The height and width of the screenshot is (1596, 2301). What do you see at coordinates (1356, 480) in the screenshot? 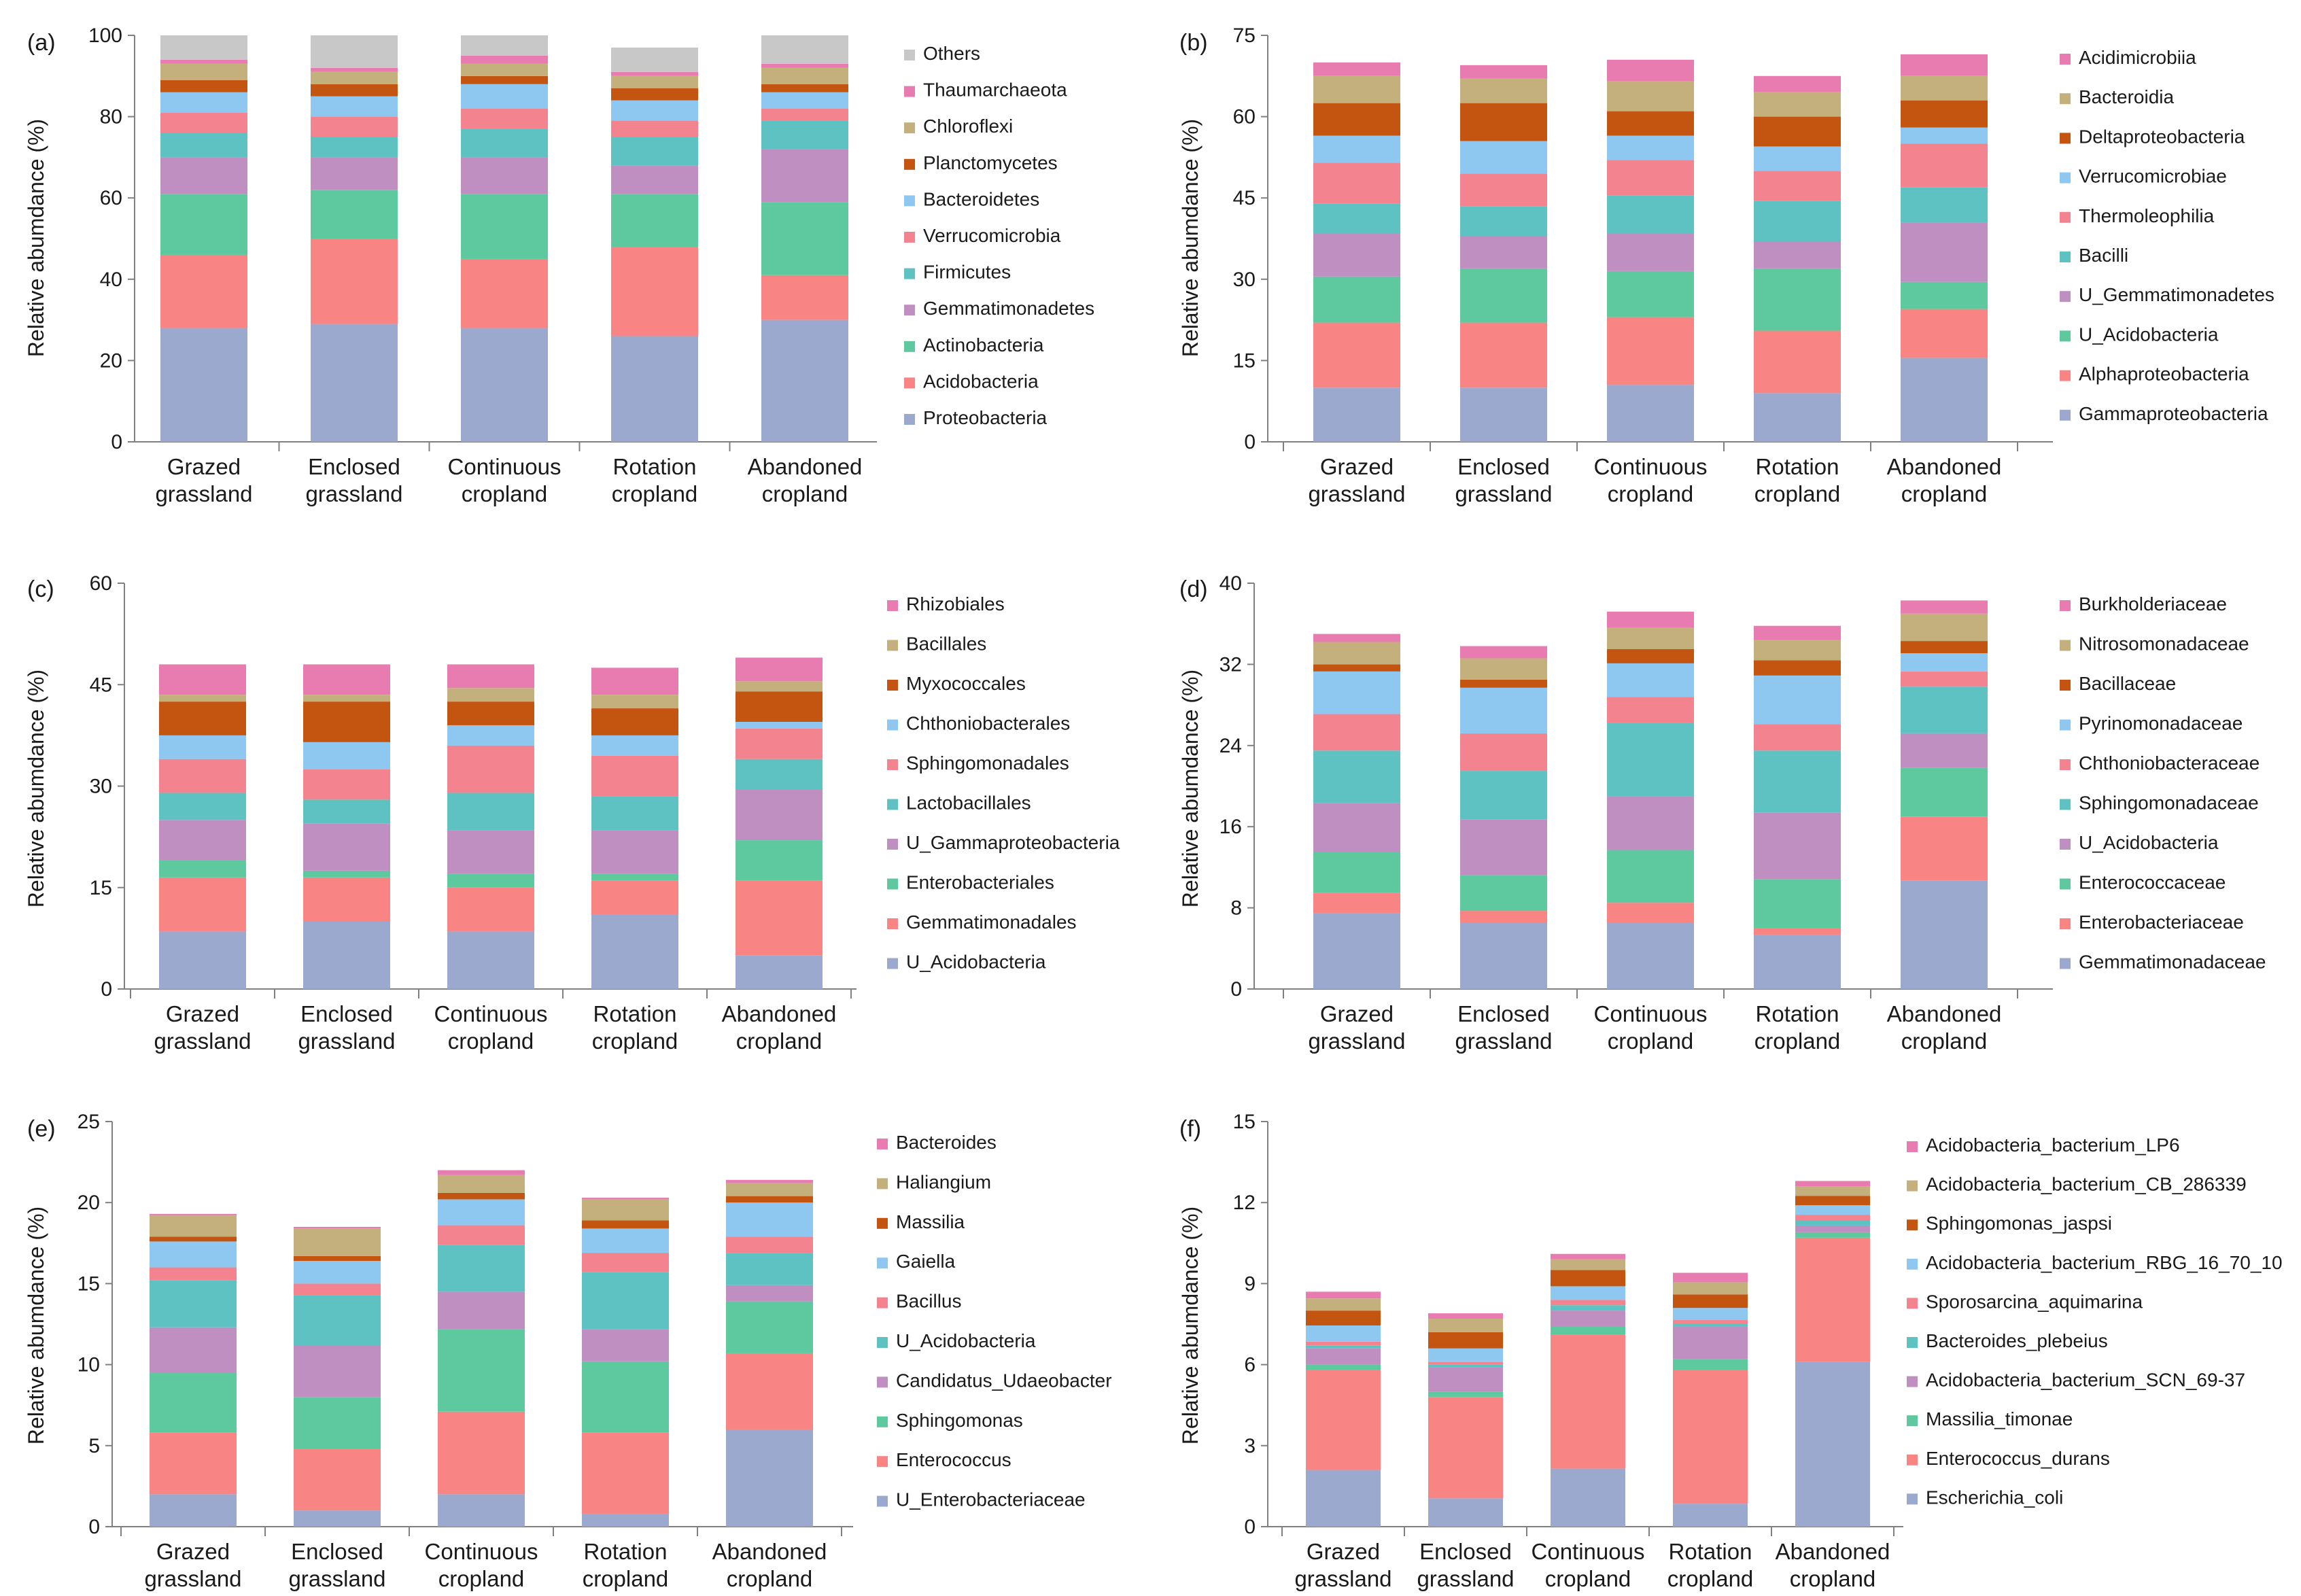
I see `x-tick-label: Grazed grassland` at bounding box center [1356, 480].